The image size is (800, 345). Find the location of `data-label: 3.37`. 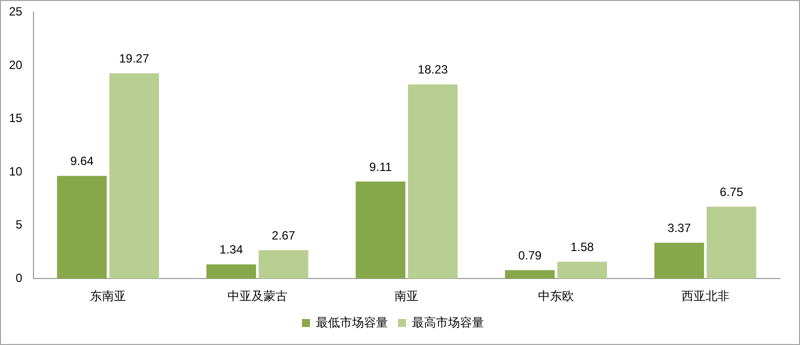

data-label: 3.37 is located at coordinates (680, 228).